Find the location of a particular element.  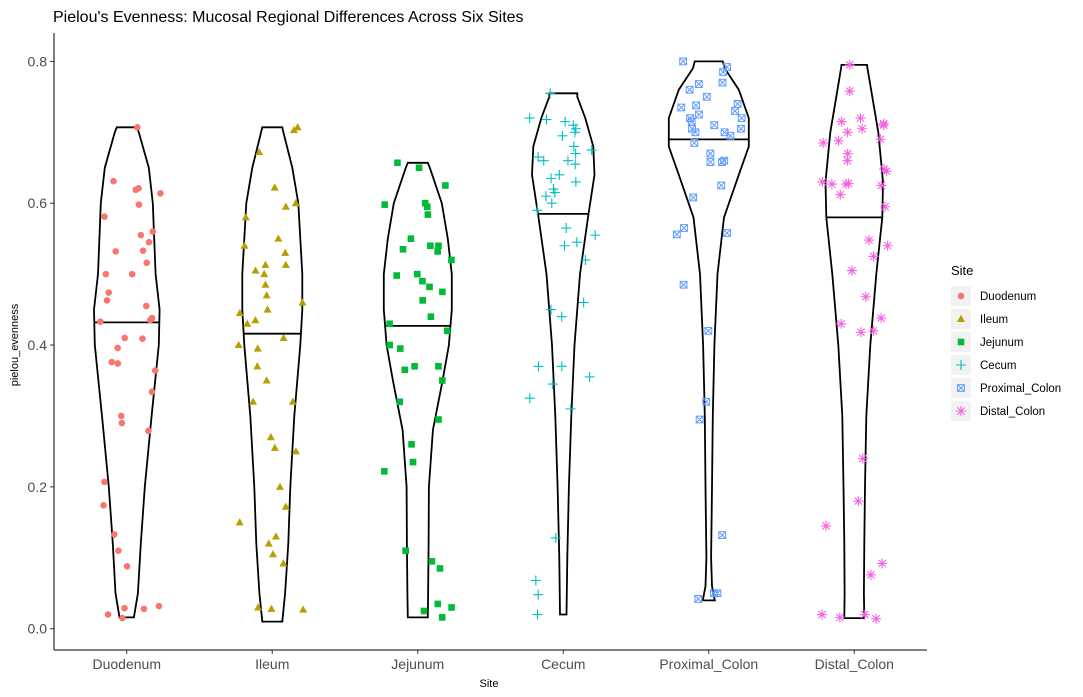

y-tick-label: 0.8 is located at coordinates (38, 61).